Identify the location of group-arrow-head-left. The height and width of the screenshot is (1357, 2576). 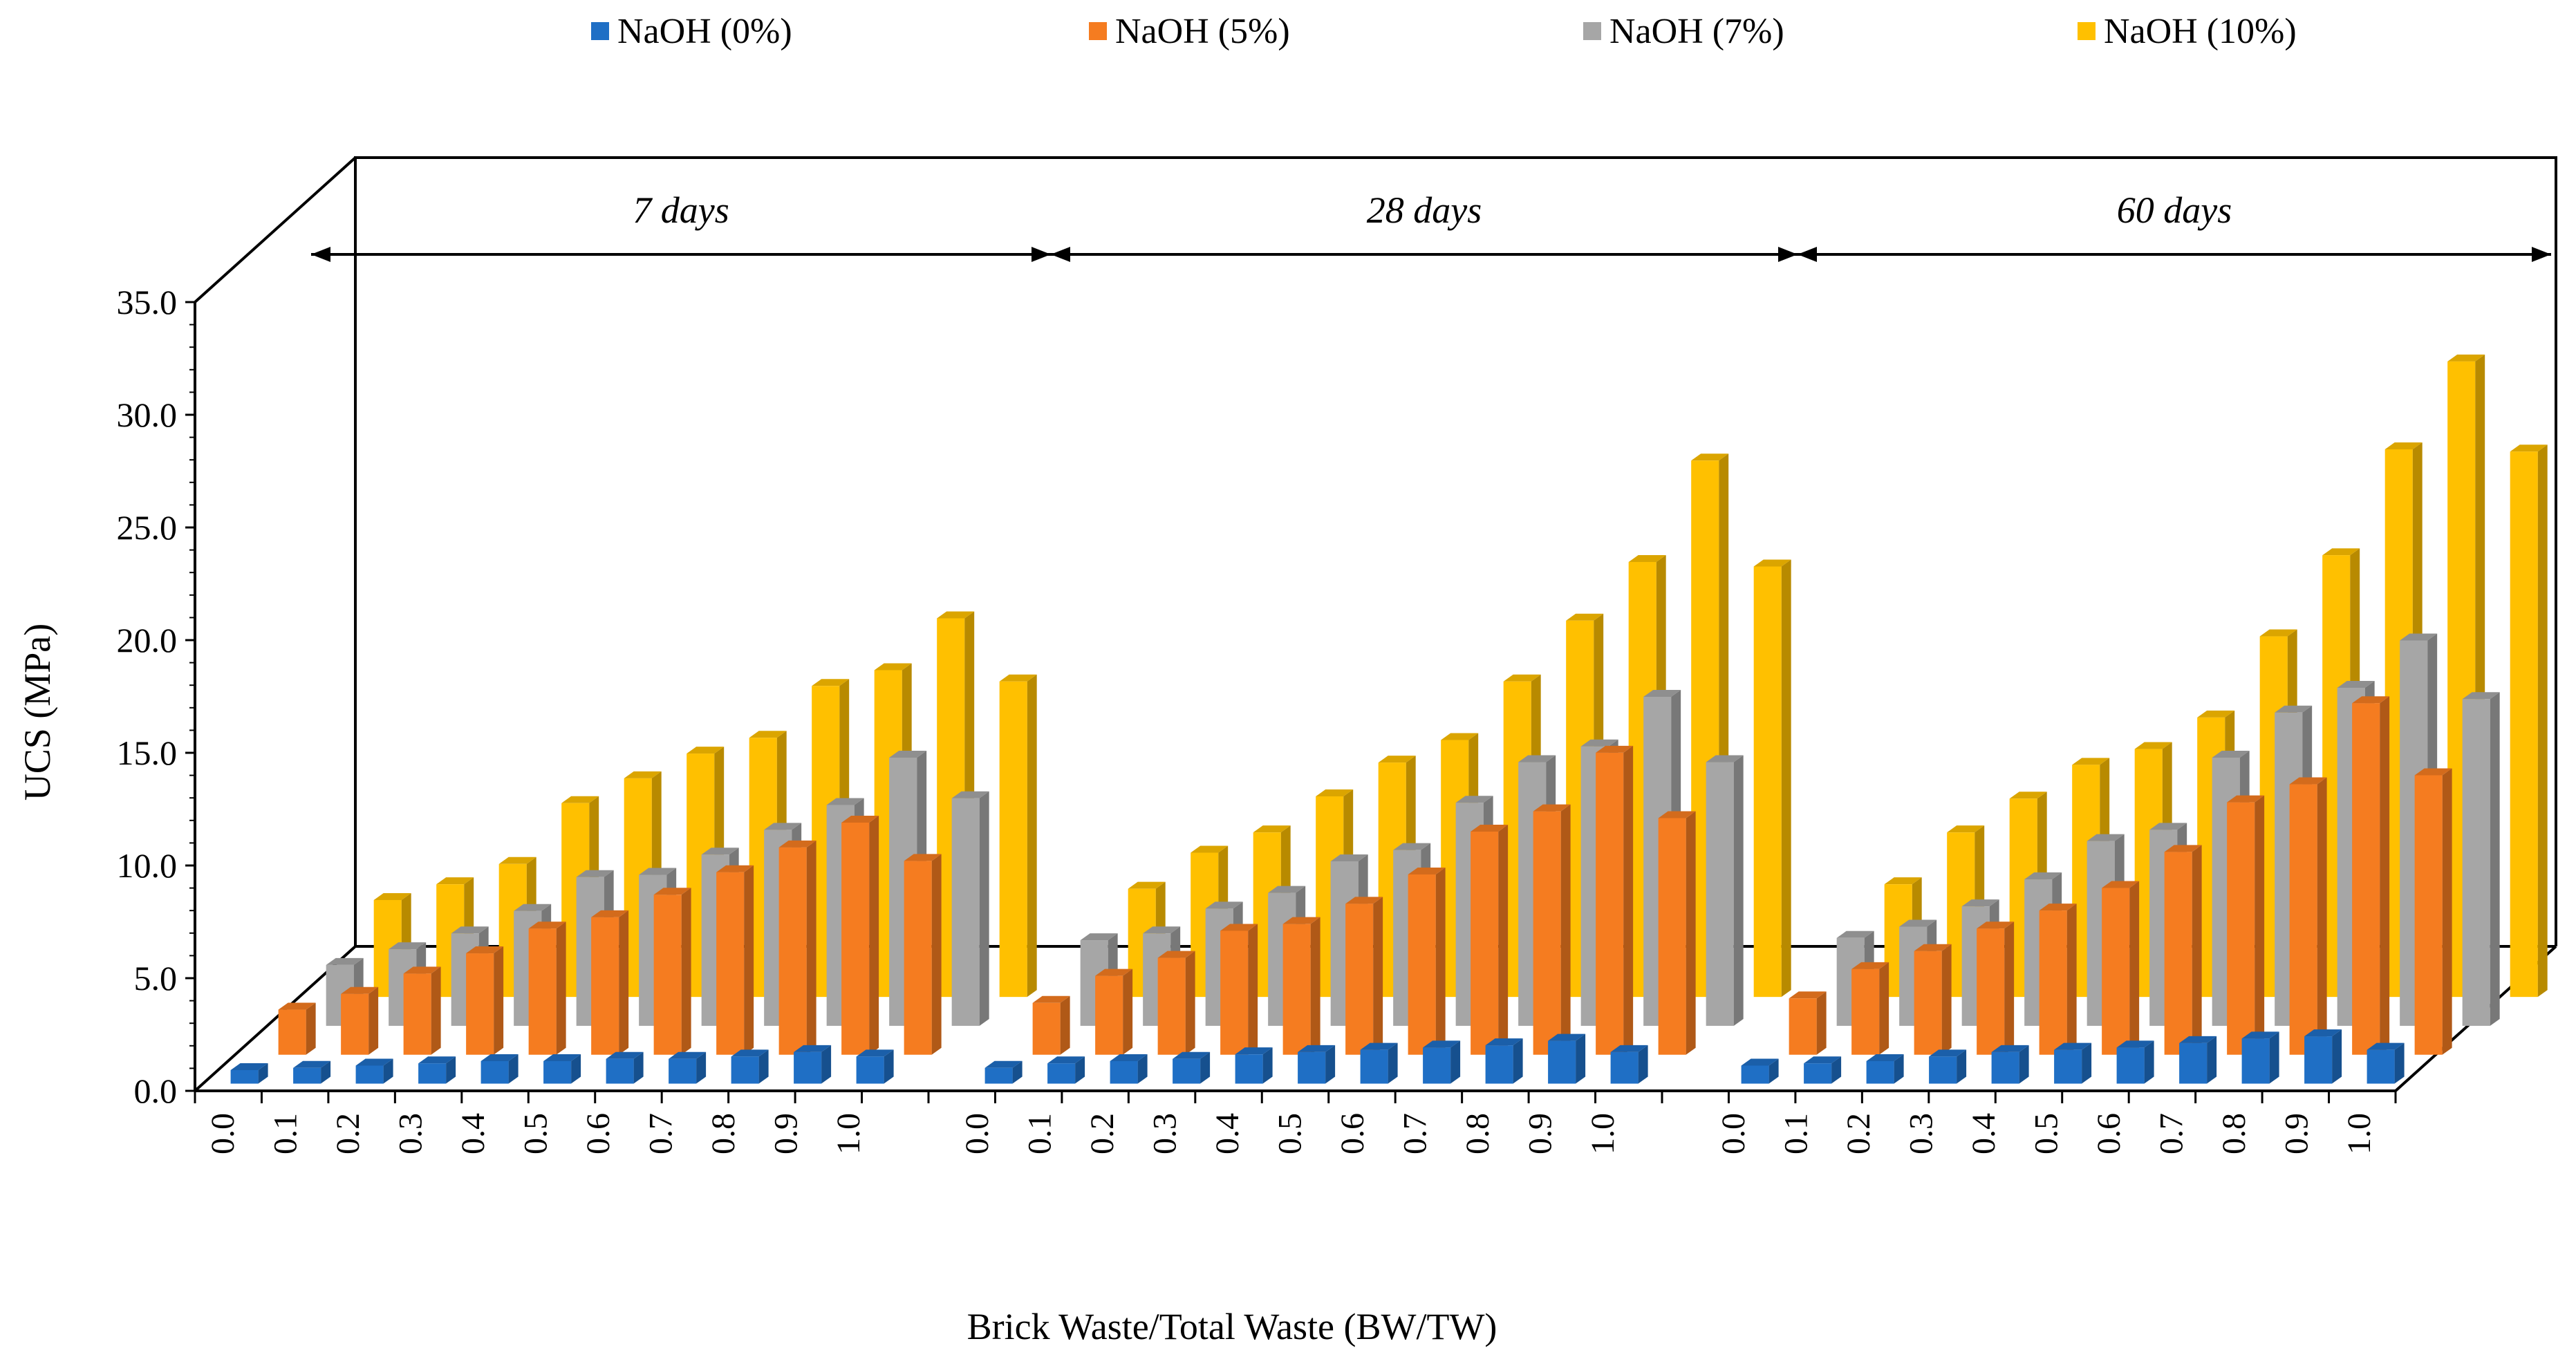
(320, 254).